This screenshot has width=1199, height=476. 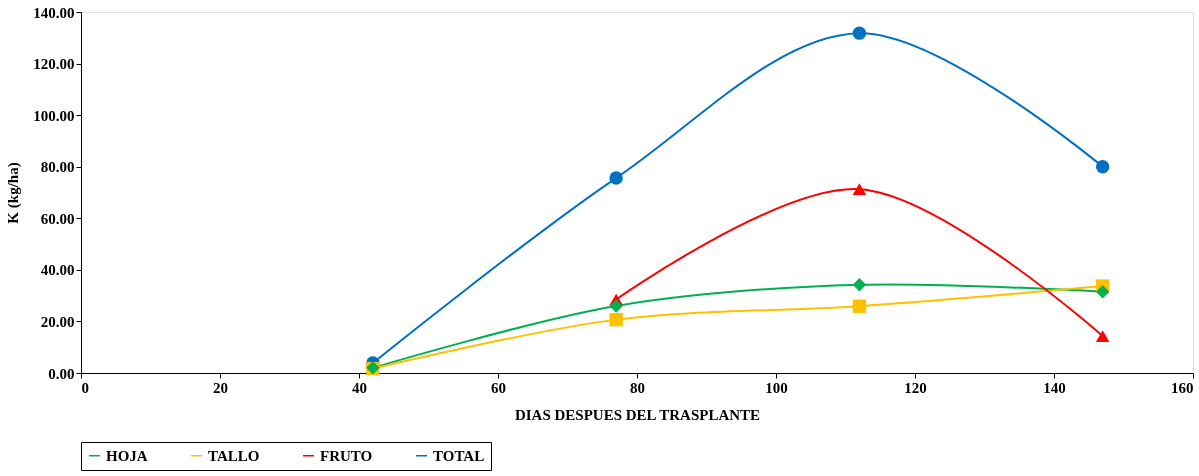 What do you see at coordinates (637, 387) in the screenshot?
I see `x-tick-label: 80` at bounding box center [637, 387].